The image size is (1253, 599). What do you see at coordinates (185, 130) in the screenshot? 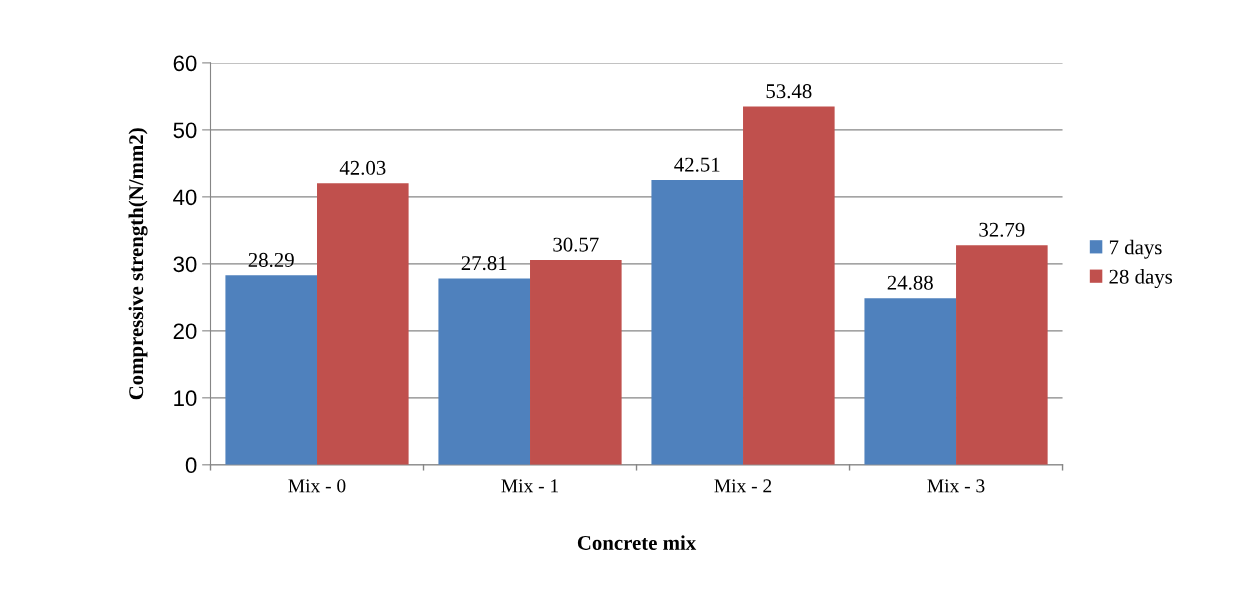
I see `y-tick-label: 50` at bounding box center [185, 130].